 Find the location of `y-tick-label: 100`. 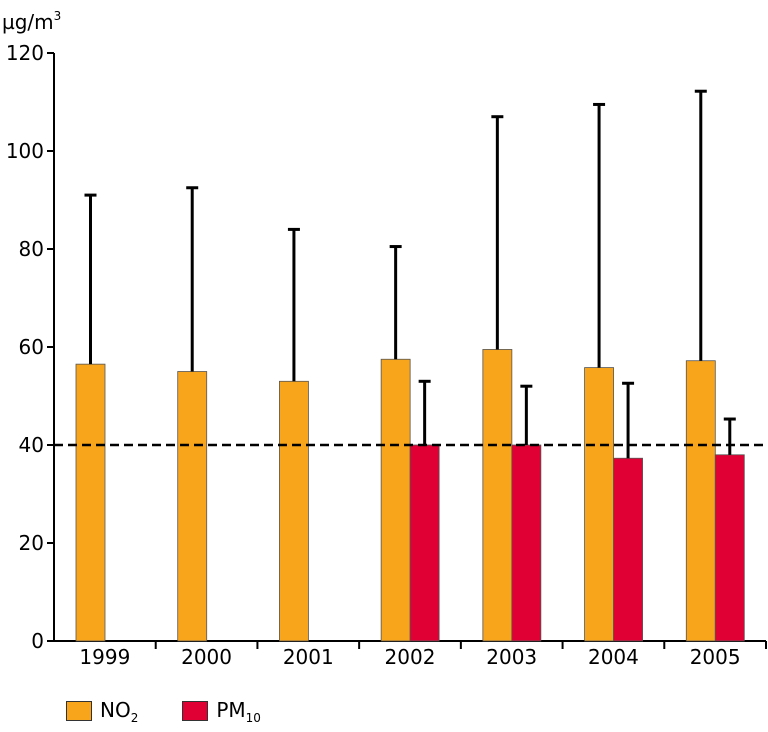

y-tick-label: 100 is located at coordinates (25, 151).